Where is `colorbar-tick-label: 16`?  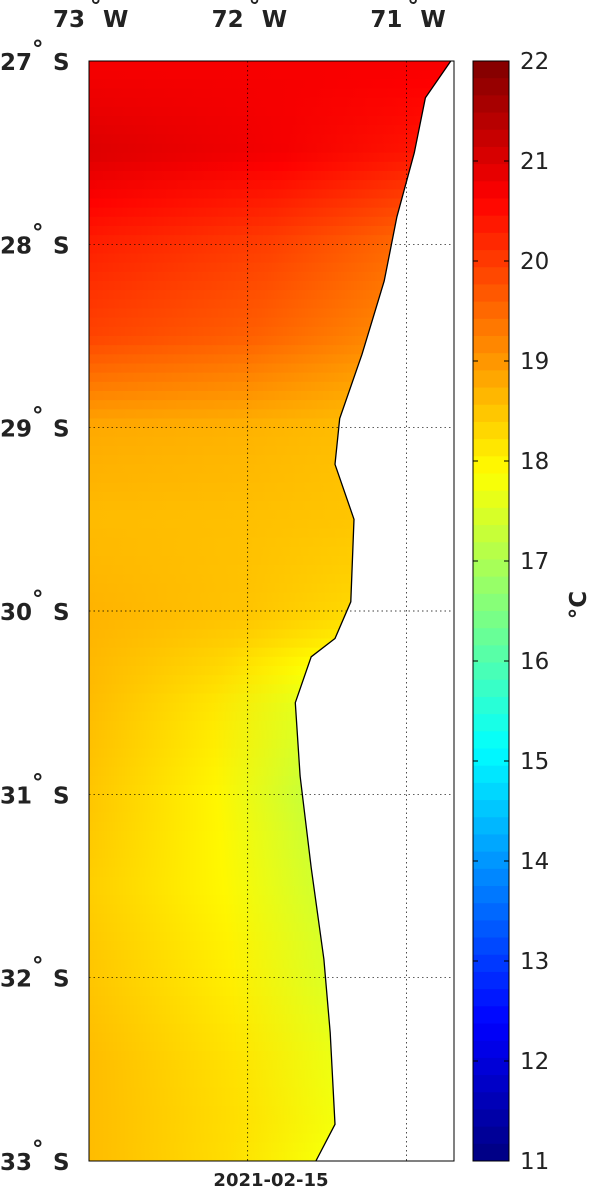 colorbar-tick-label: 16 is located at coordinates (534, 662).